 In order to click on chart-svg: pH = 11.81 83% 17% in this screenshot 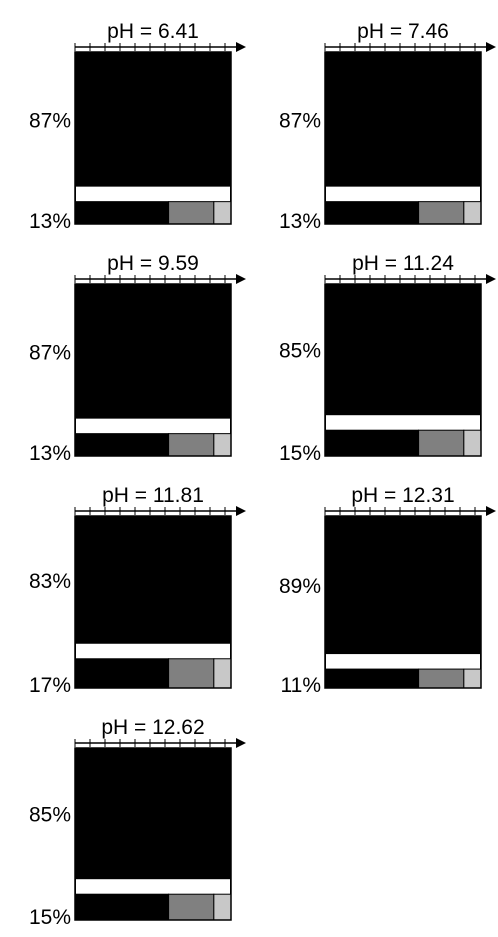, I will do `click(137, 590)`.